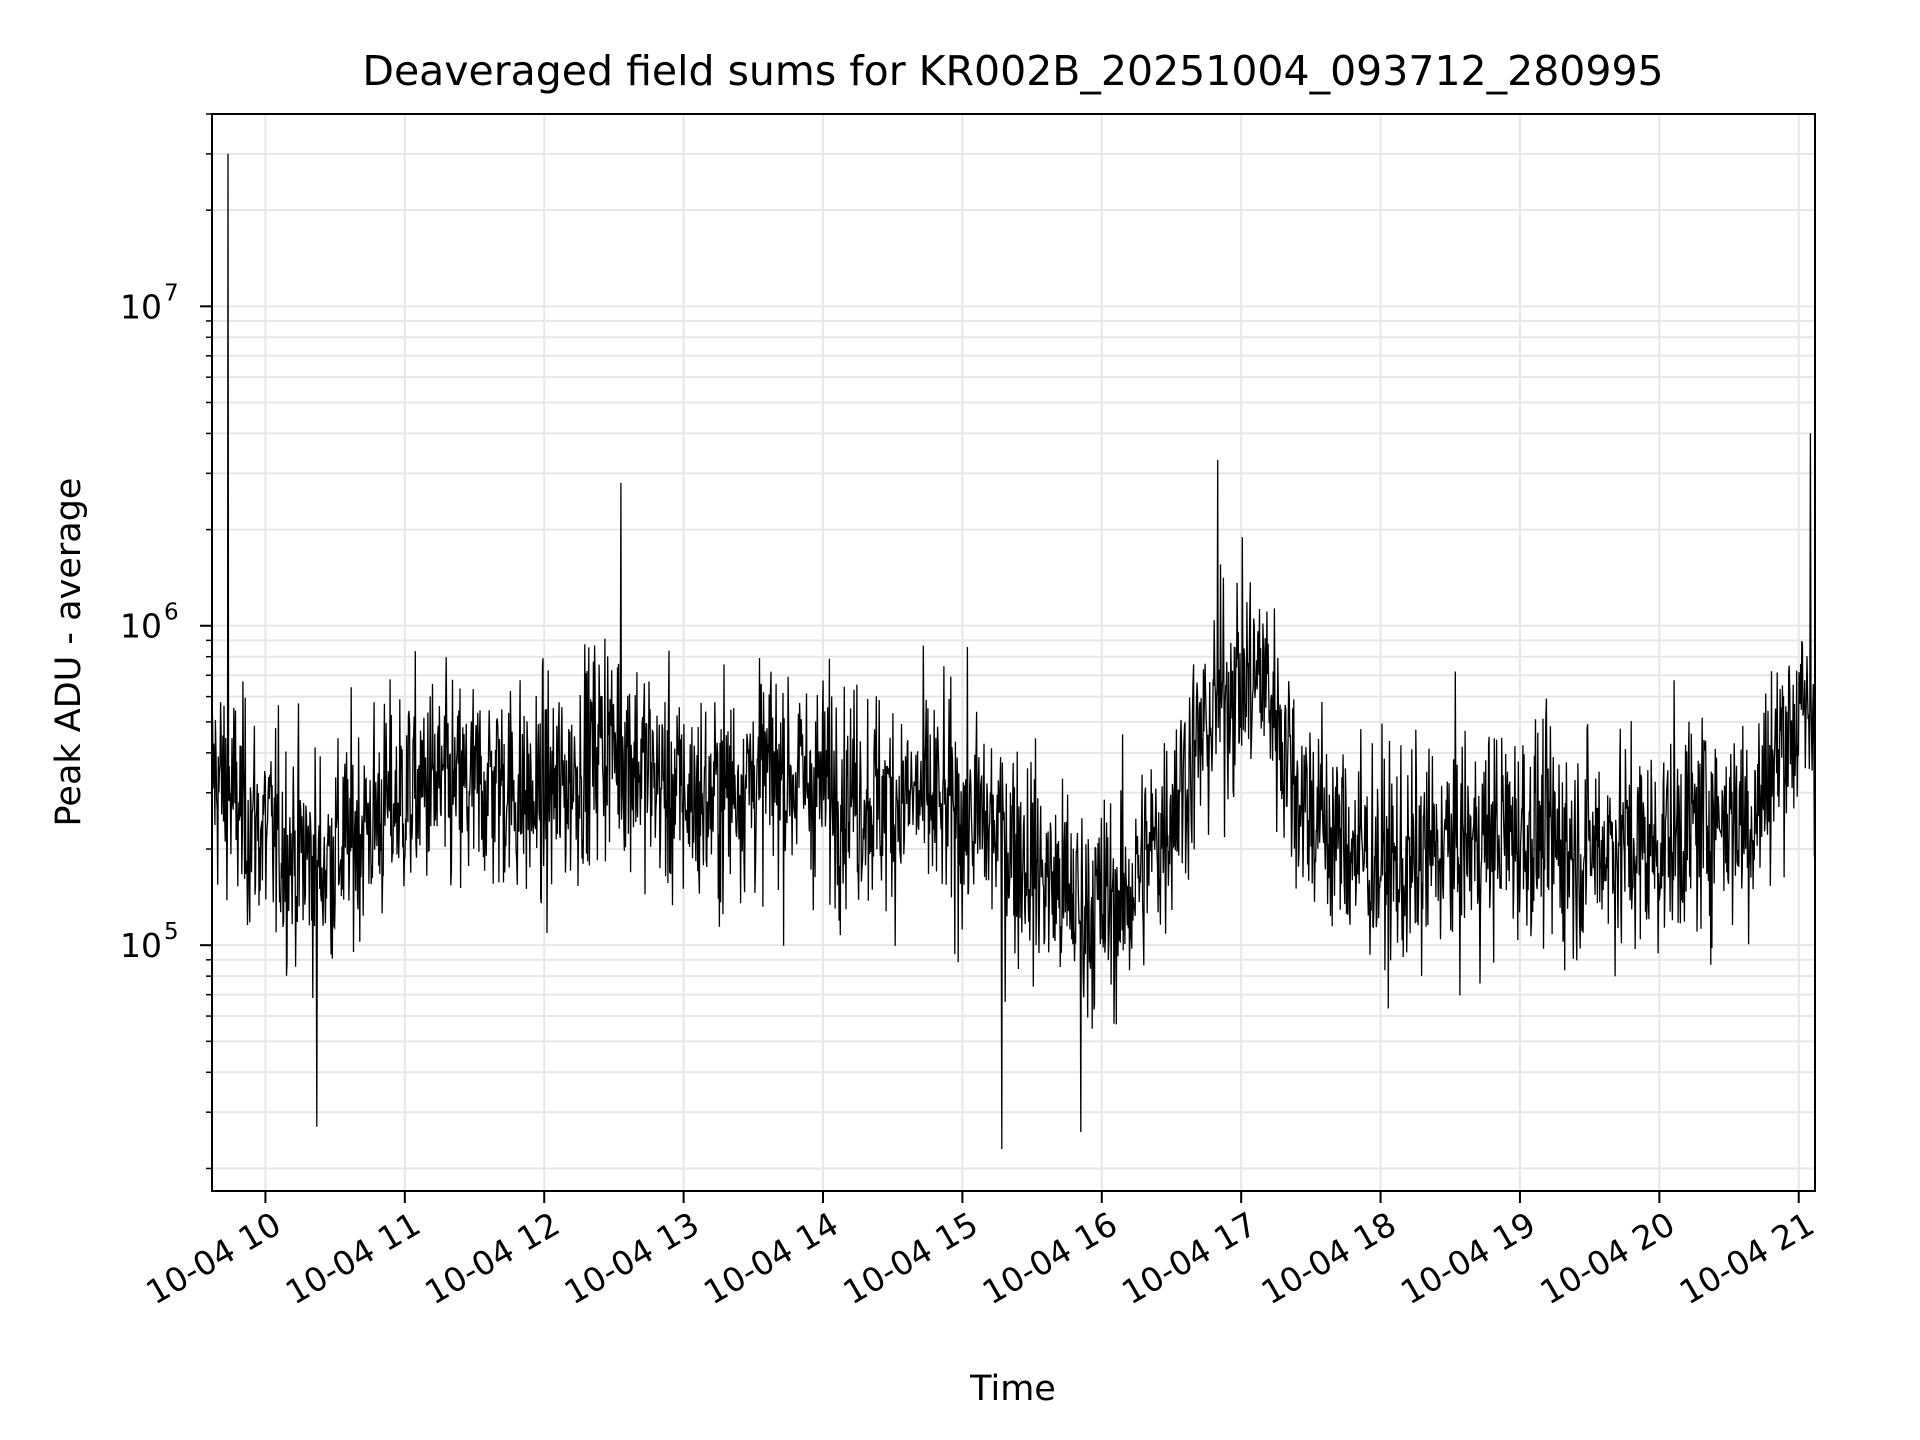 This screenshot has height=1440, width=1920. I want to click on x-tick-label: 10-04 17, so click(1189, 1258).